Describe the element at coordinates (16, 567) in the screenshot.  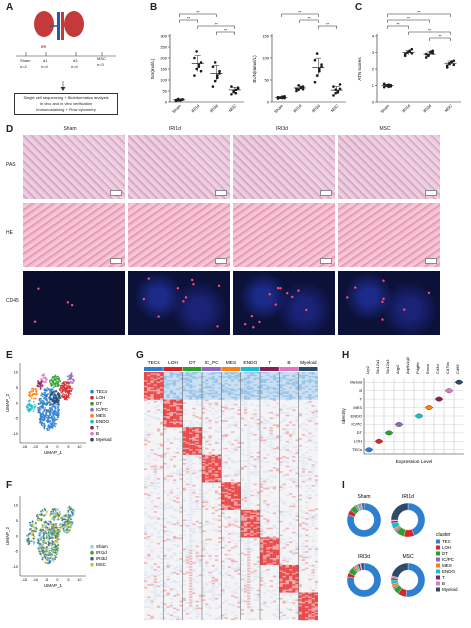
I see `y-tick-label: -10` at that location.